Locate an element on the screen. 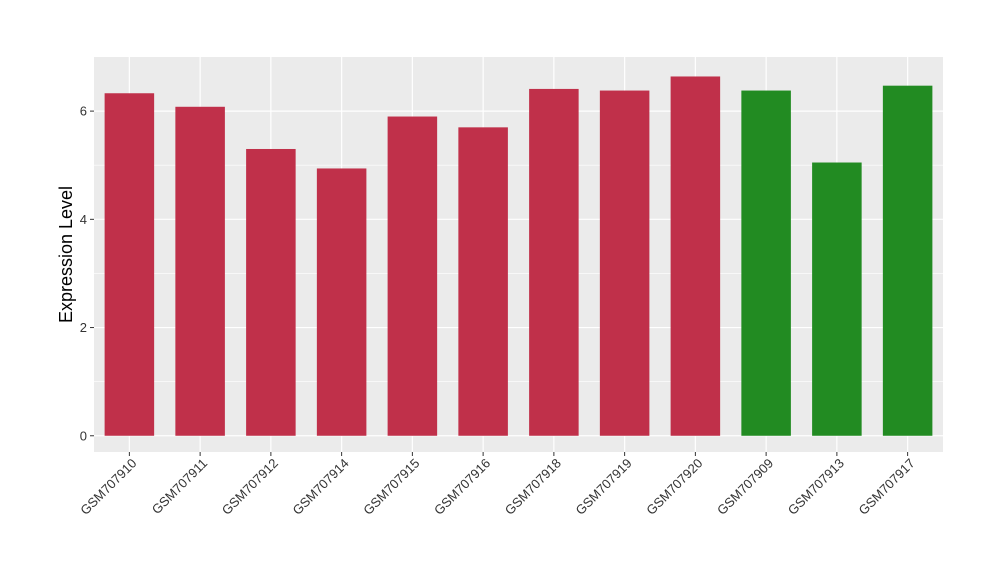  x-tick-label: GSM707914 is located at coordinates (321, 487).